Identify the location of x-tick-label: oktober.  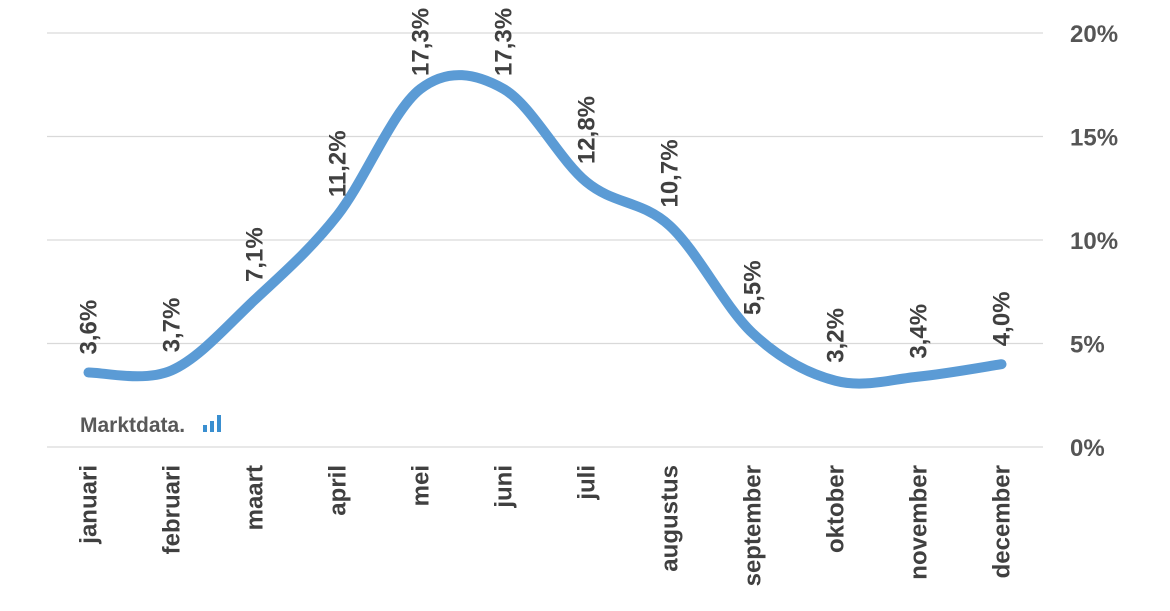
(836, 509).